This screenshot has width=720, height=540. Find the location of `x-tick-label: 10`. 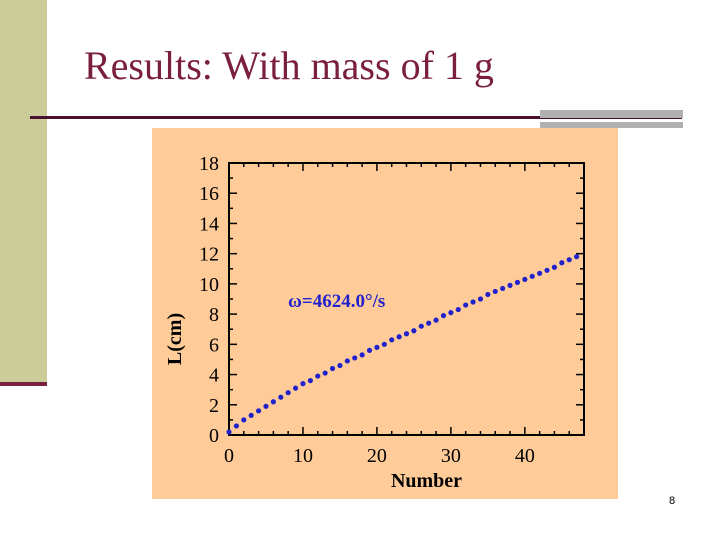

x-tick-label: 10 is located at coordinates (303, 456).